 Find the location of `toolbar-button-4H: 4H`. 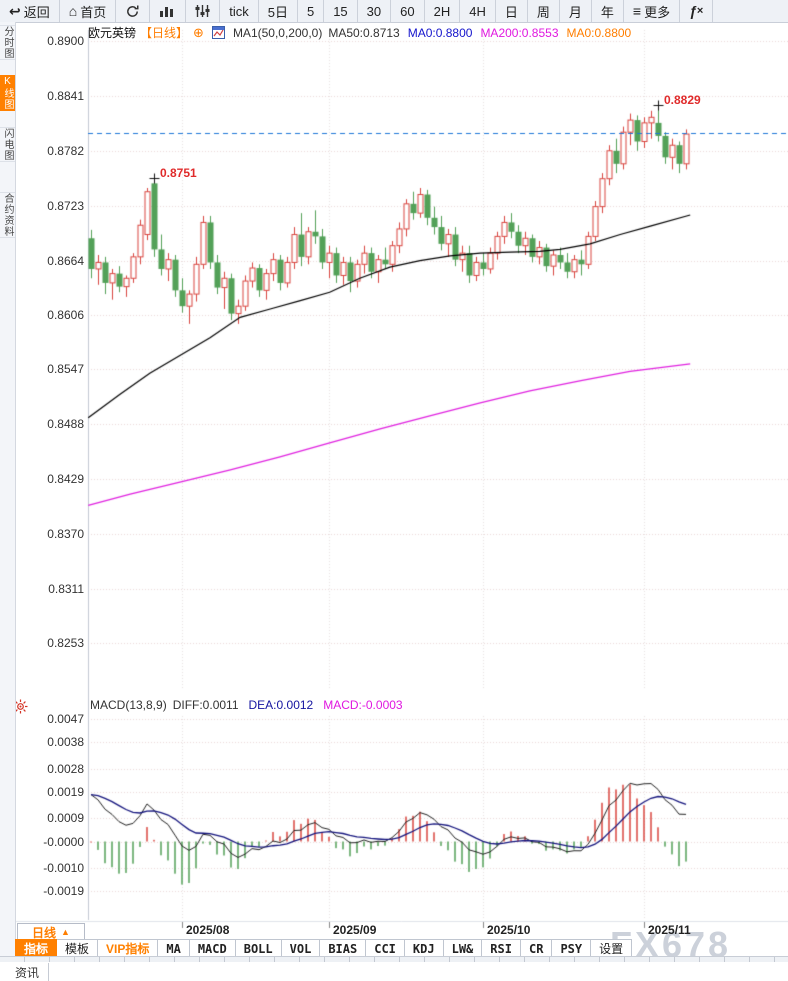

toolbar-button-4H: 4H is located at coordinates (478, 11).